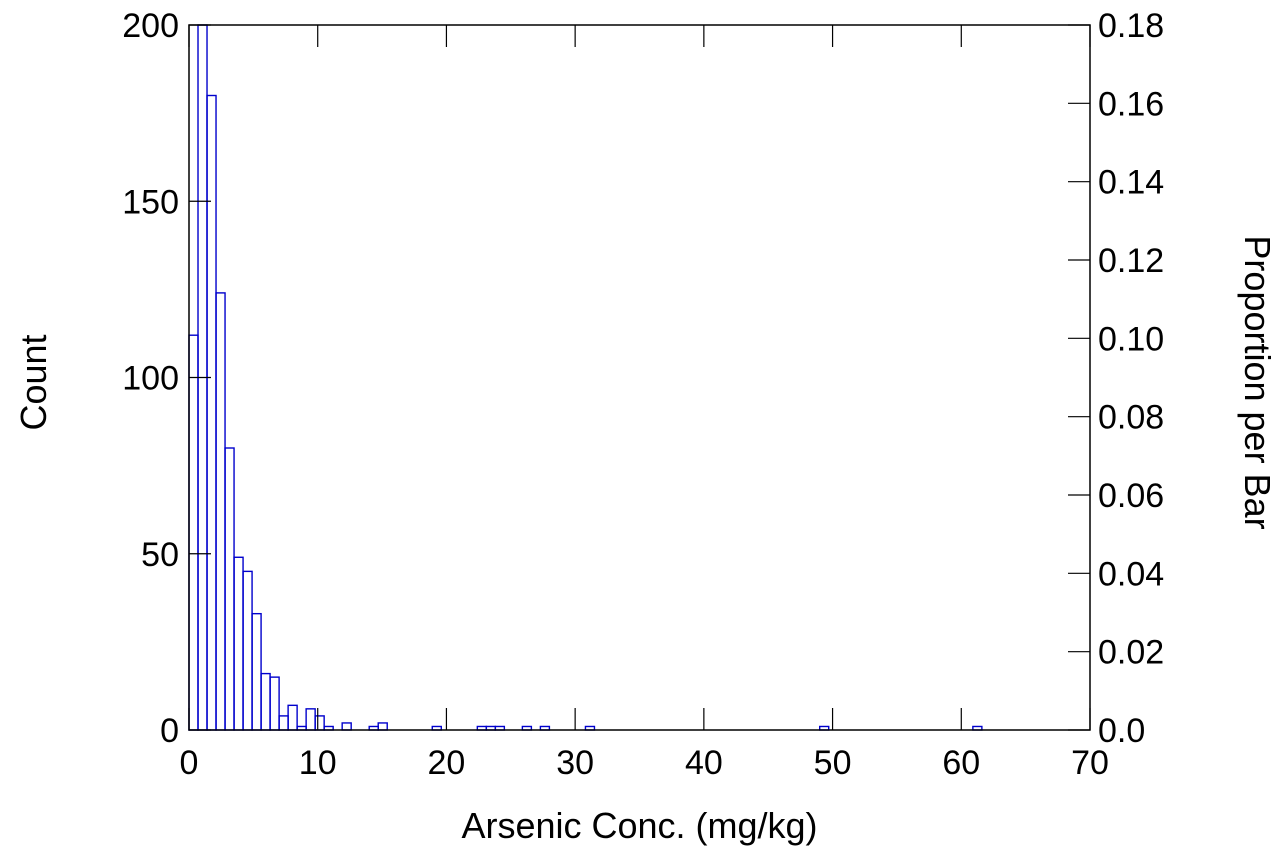 This screenshot has height=851, width=1283. What do you see at coordinates (189, 763) in the screenshot?
I see `x-tick-label-0: 0` at bounding box center [189, 763].